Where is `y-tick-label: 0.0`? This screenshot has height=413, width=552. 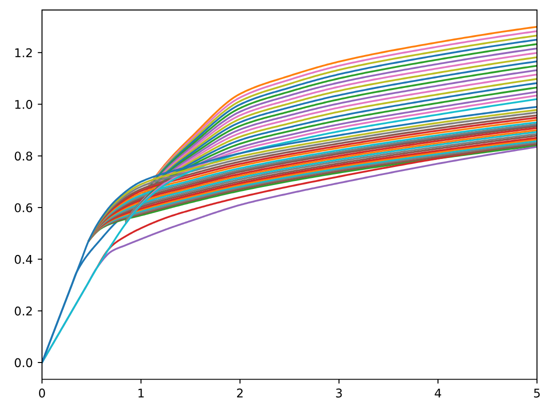 y-tick-label: 0.0 is located at coordinates (23, 363).